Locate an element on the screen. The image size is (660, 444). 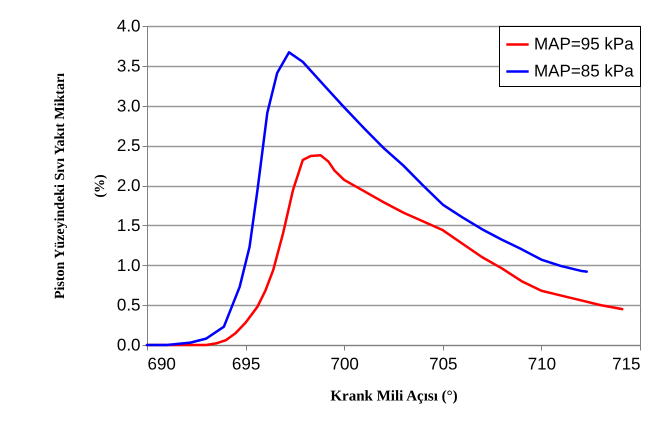
legend-label: MAP=85 kPa is located at coordinates (584, 71).